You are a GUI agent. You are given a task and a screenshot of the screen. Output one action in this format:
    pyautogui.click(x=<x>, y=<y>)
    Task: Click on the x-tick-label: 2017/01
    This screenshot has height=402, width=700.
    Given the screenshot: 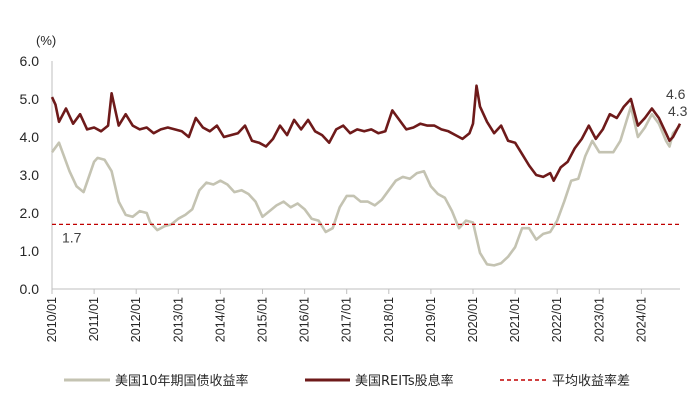 What is the action you would take?
    pyautogui.click(x=347, y=319)
    